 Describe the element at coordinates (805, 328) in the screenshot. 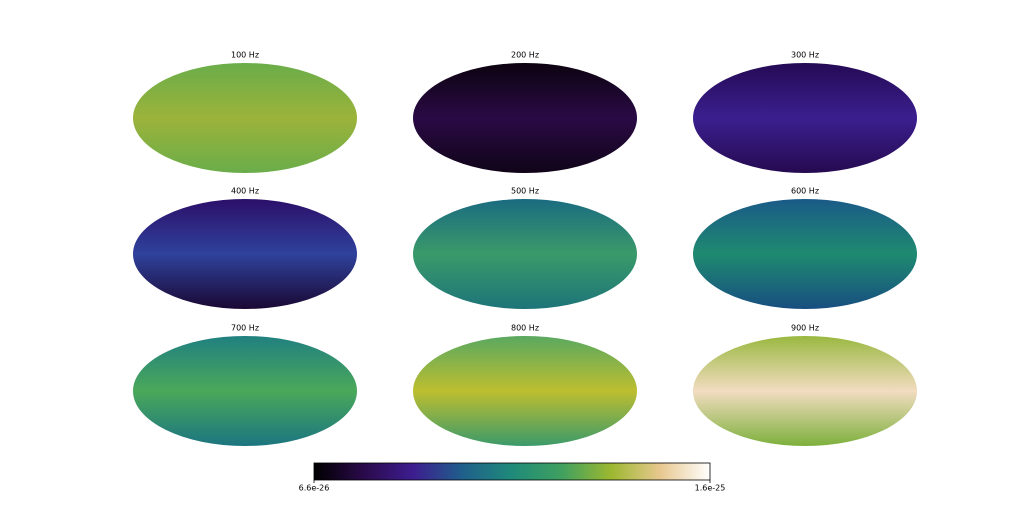

I see `panel-title: 900 Hz` at that location.